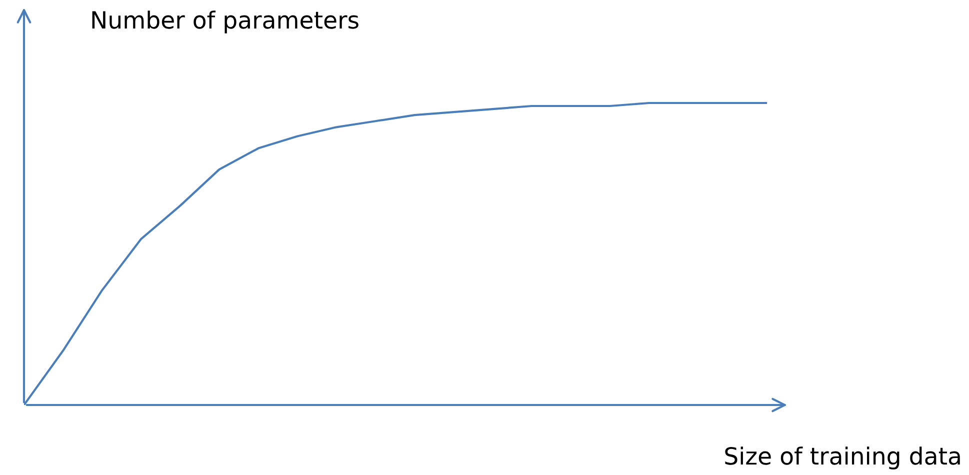 This screenshot has height=475, width=969. What do you see at coordinates (225, 22) in the screenshot?
I see `y-axis-title: Number of parameters` at bounding box center [225, 22].